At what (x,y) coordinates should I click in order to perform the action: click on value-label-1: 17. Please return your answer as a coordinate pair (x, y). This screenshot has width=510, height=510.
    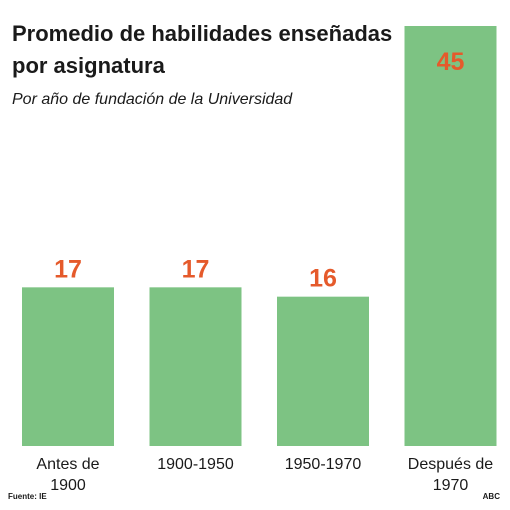
    Looking at the image, I should click on (68, 269).